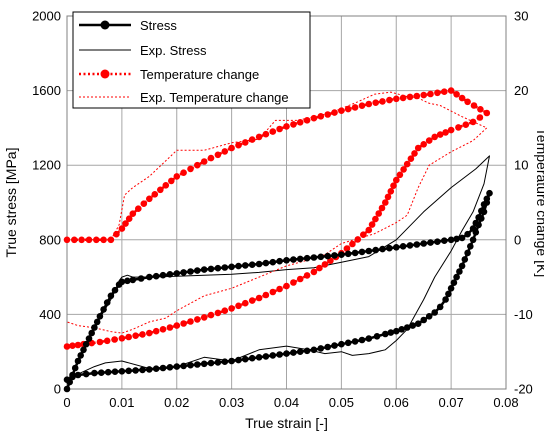 The width and height of the screenshot is (544, 435). What do you see at coordinates (523, 389) in the screenshot?
I see `y2-tick-label: -20` at bounding box center [523, 389].